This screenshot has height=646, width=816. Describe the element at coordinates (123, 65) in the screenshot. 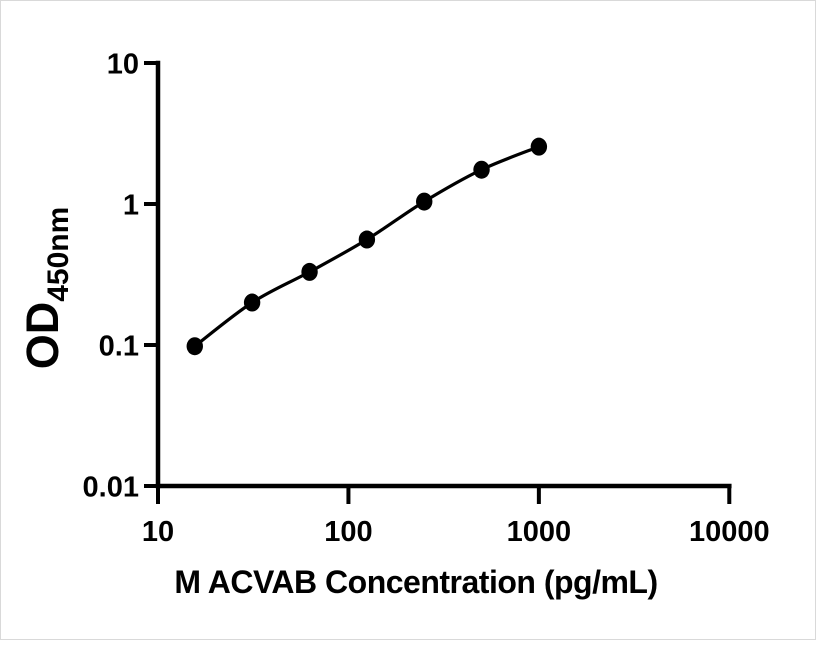

I see `y-tick-label: 10` at that location.